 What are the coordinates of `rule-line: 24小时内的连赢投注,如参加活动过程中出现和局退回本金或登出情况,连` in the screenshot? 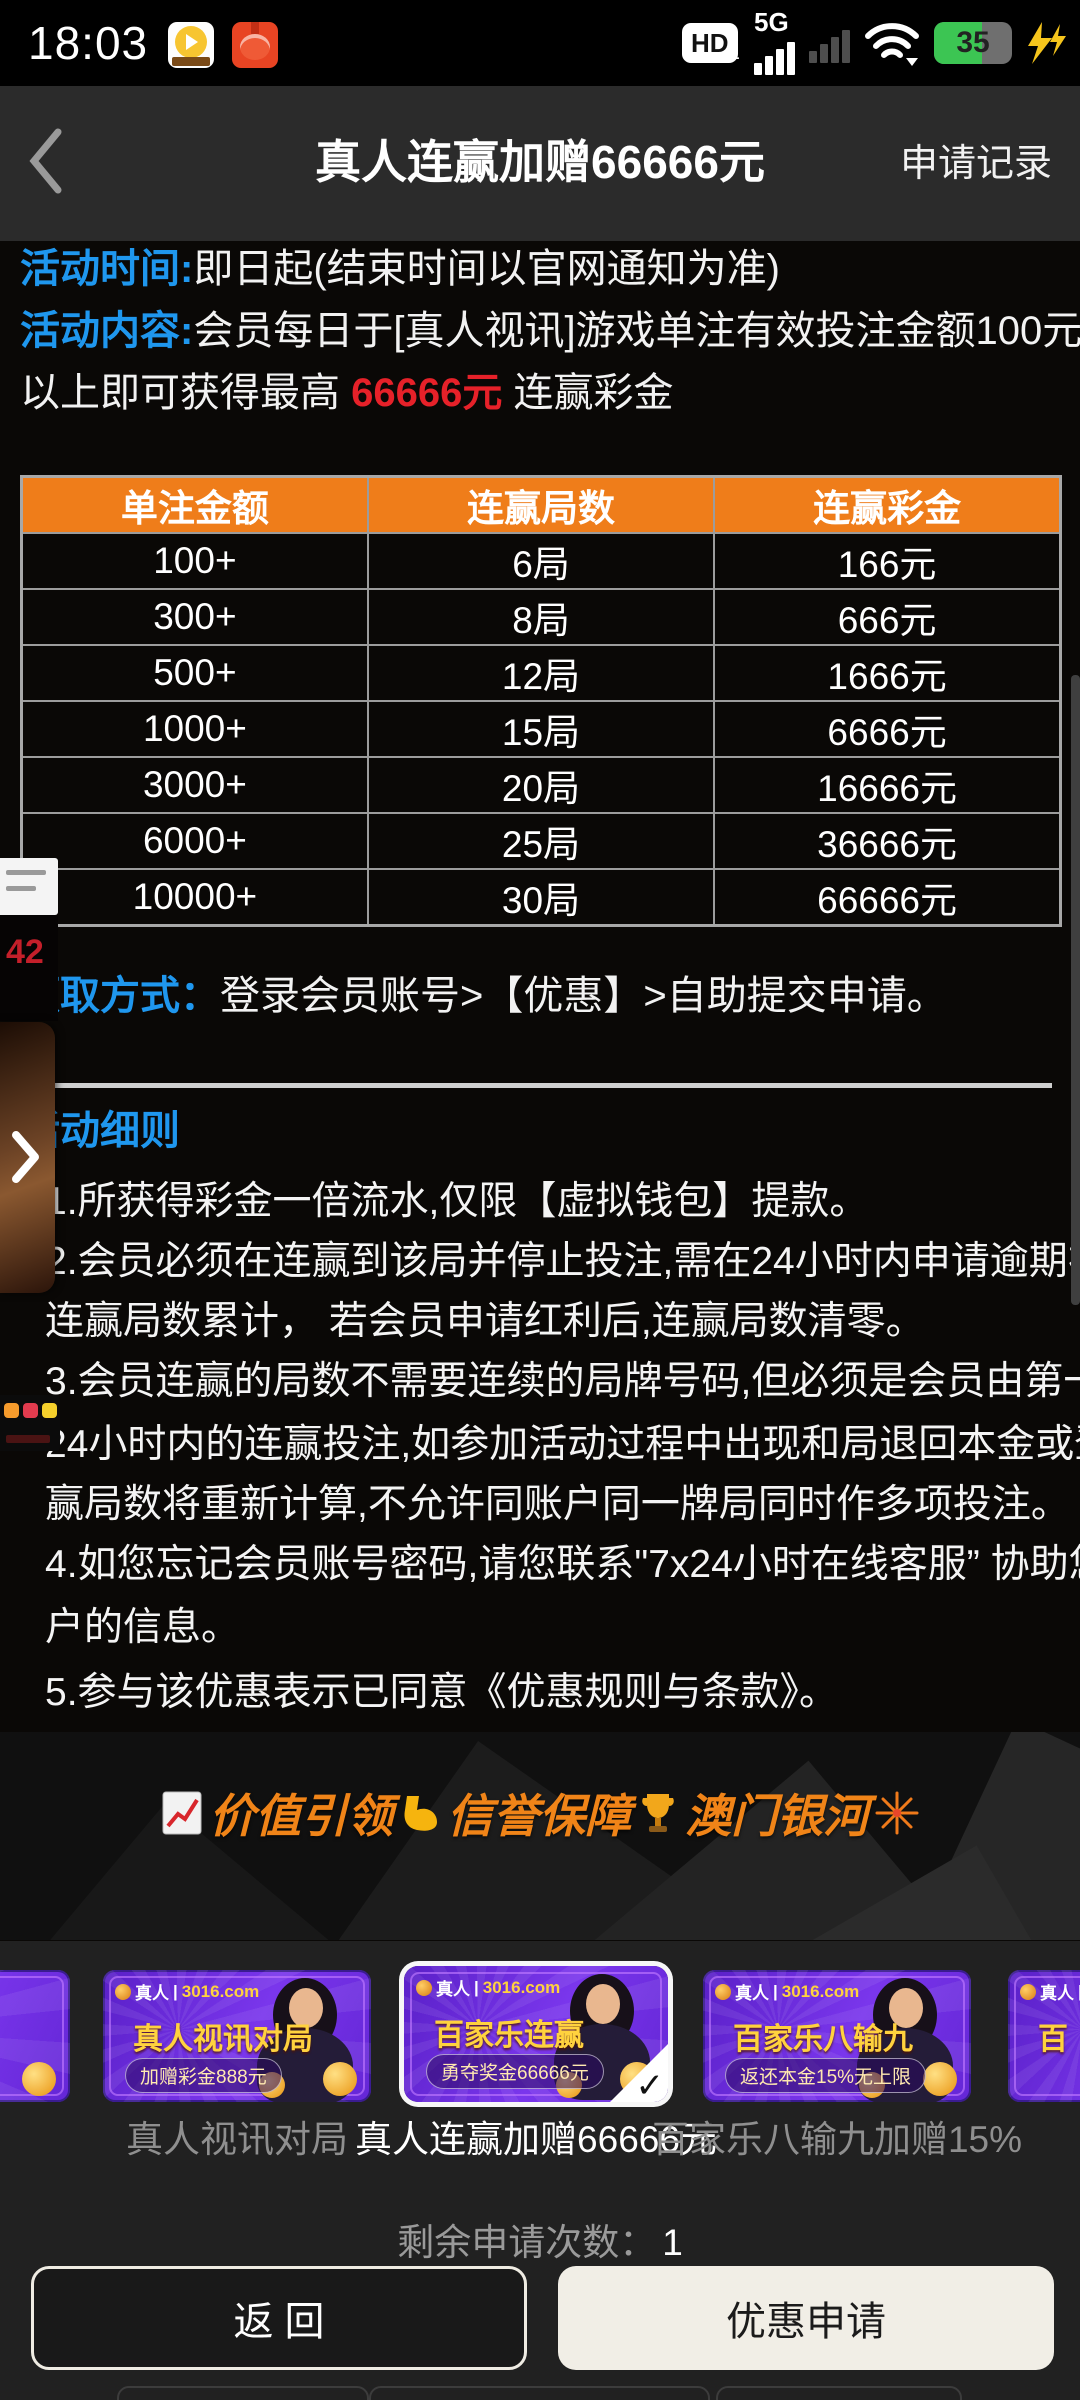 It's located at (562, 1444).